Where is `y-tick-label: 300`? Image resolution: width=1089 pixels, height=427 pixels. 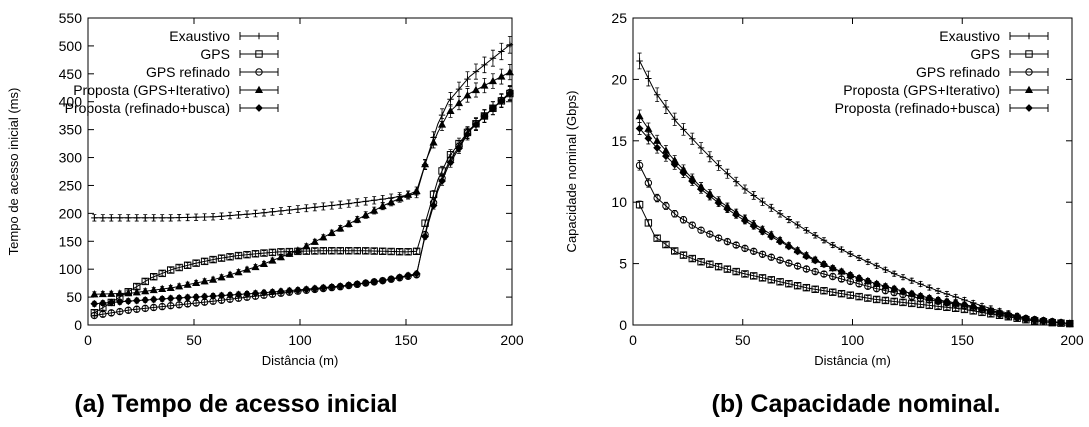
y-tick-label: 300 is located at coordinates (71, 158).